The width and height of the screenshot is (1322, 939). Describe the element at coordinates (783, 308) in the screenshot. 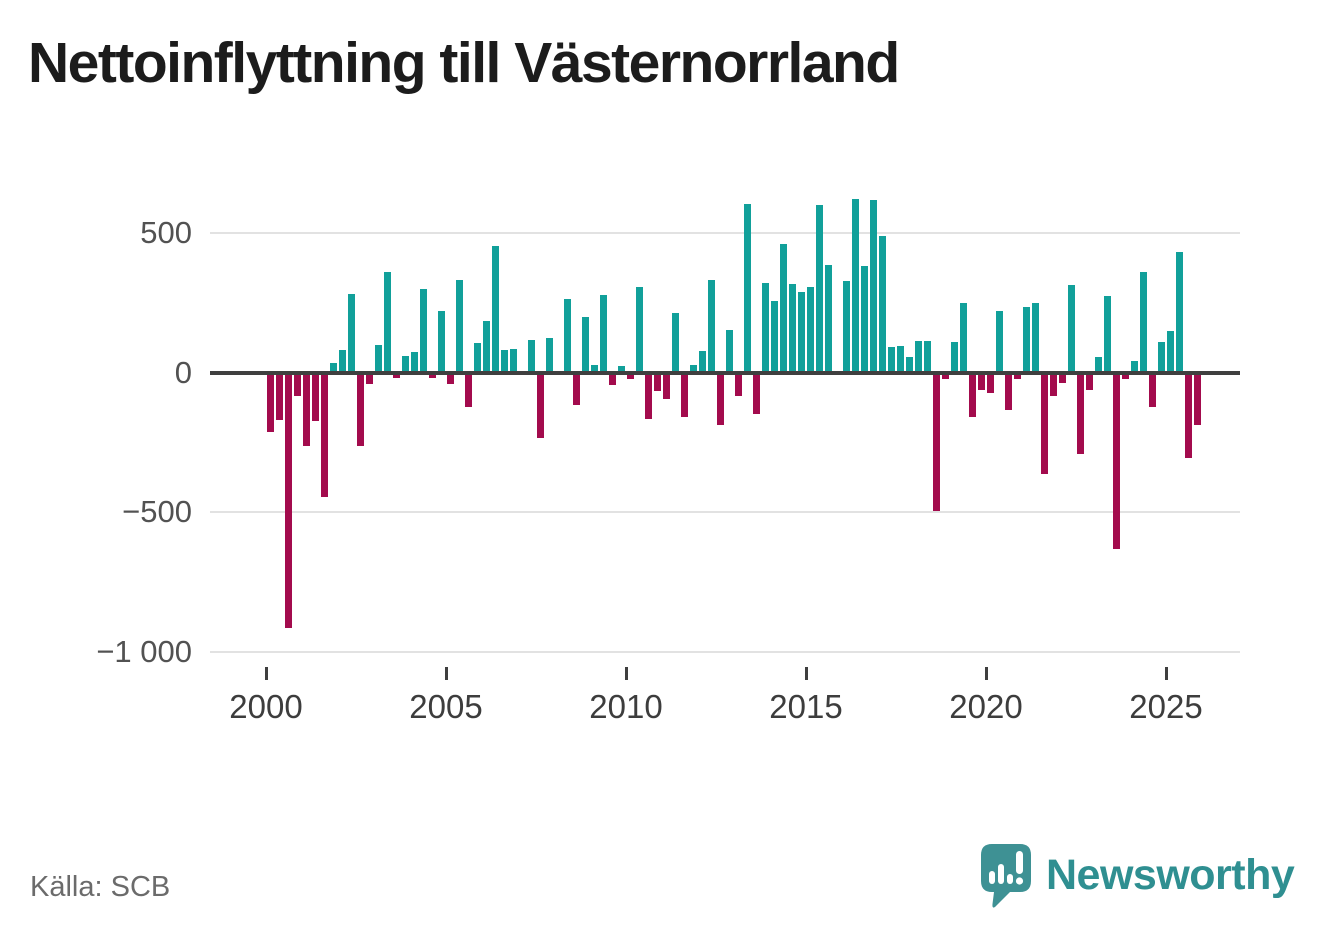

I see `bar-2014-q2` at that location.